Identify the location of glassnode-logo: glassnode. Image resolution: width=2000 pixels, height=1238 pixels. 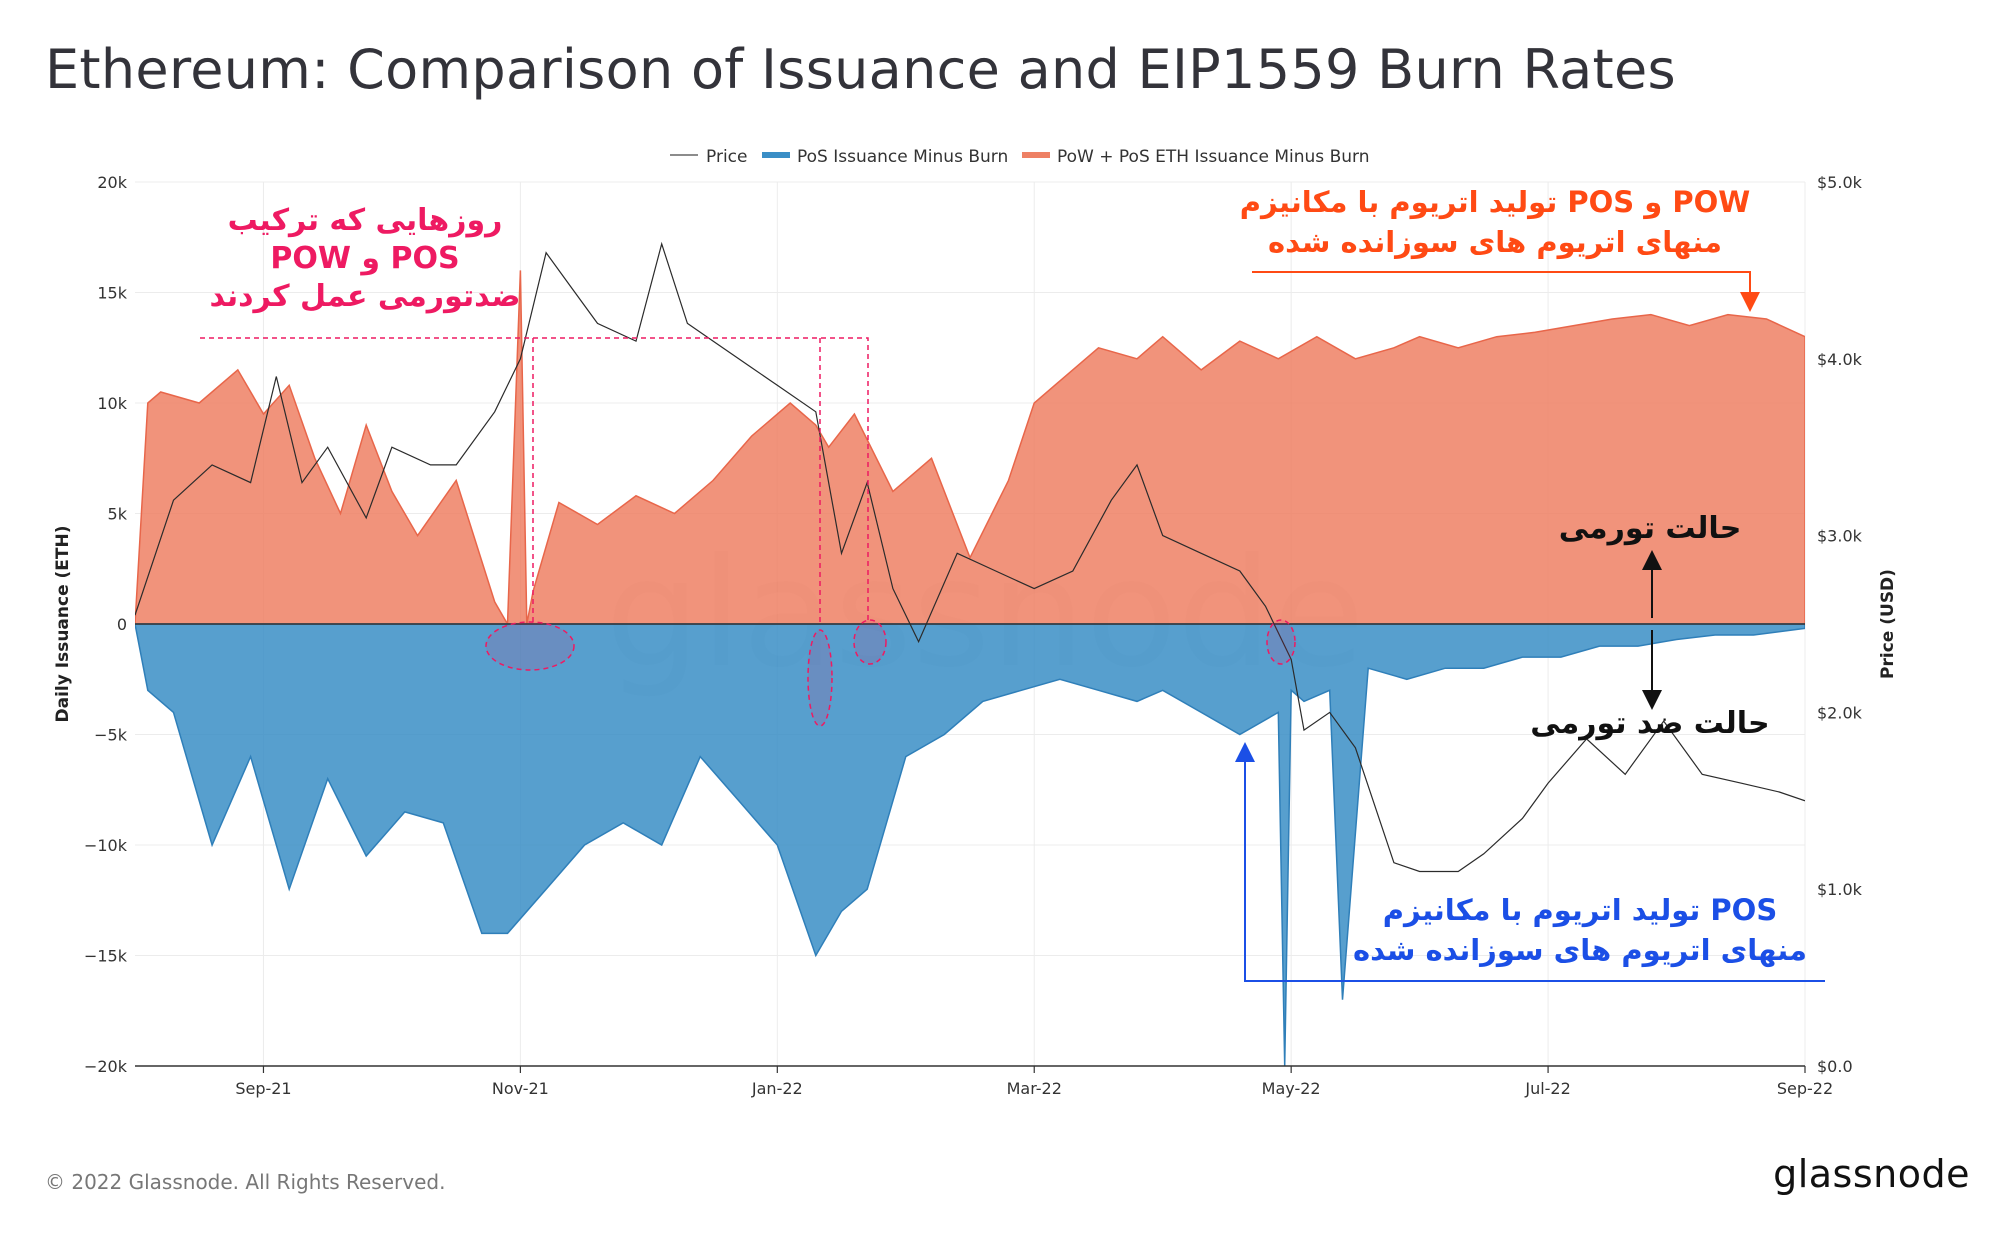
(1871, 1174).